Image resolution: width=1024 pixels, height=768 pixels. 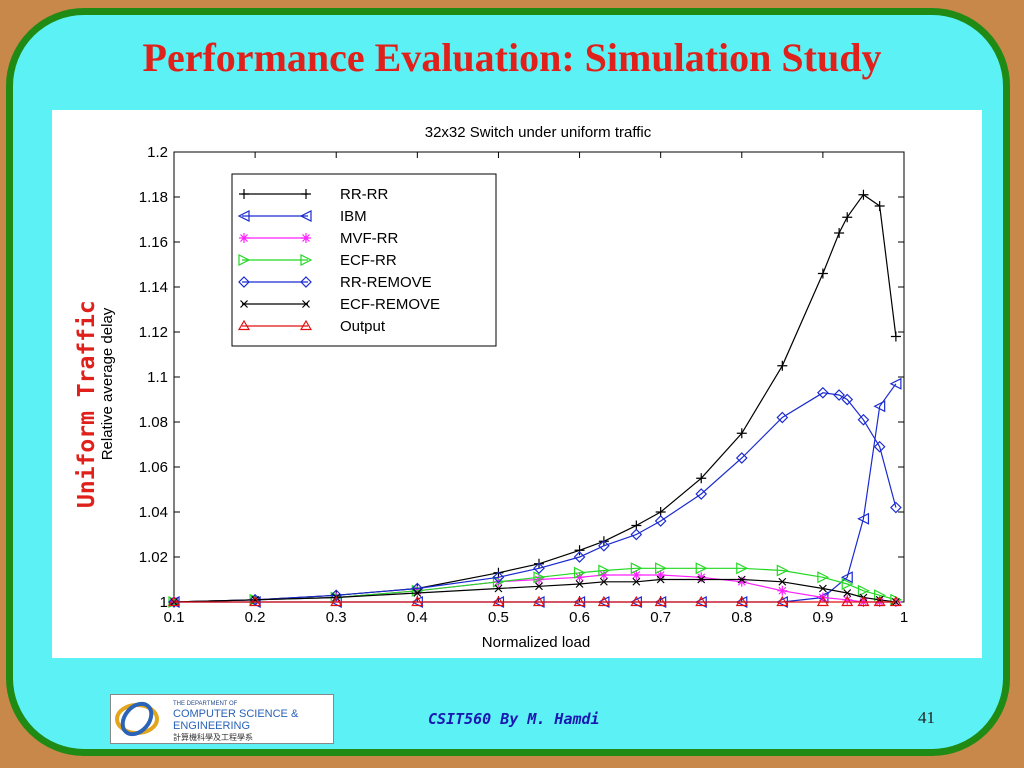 I want to click on y-tick-label: 1.08, so click(x=153, y=422).